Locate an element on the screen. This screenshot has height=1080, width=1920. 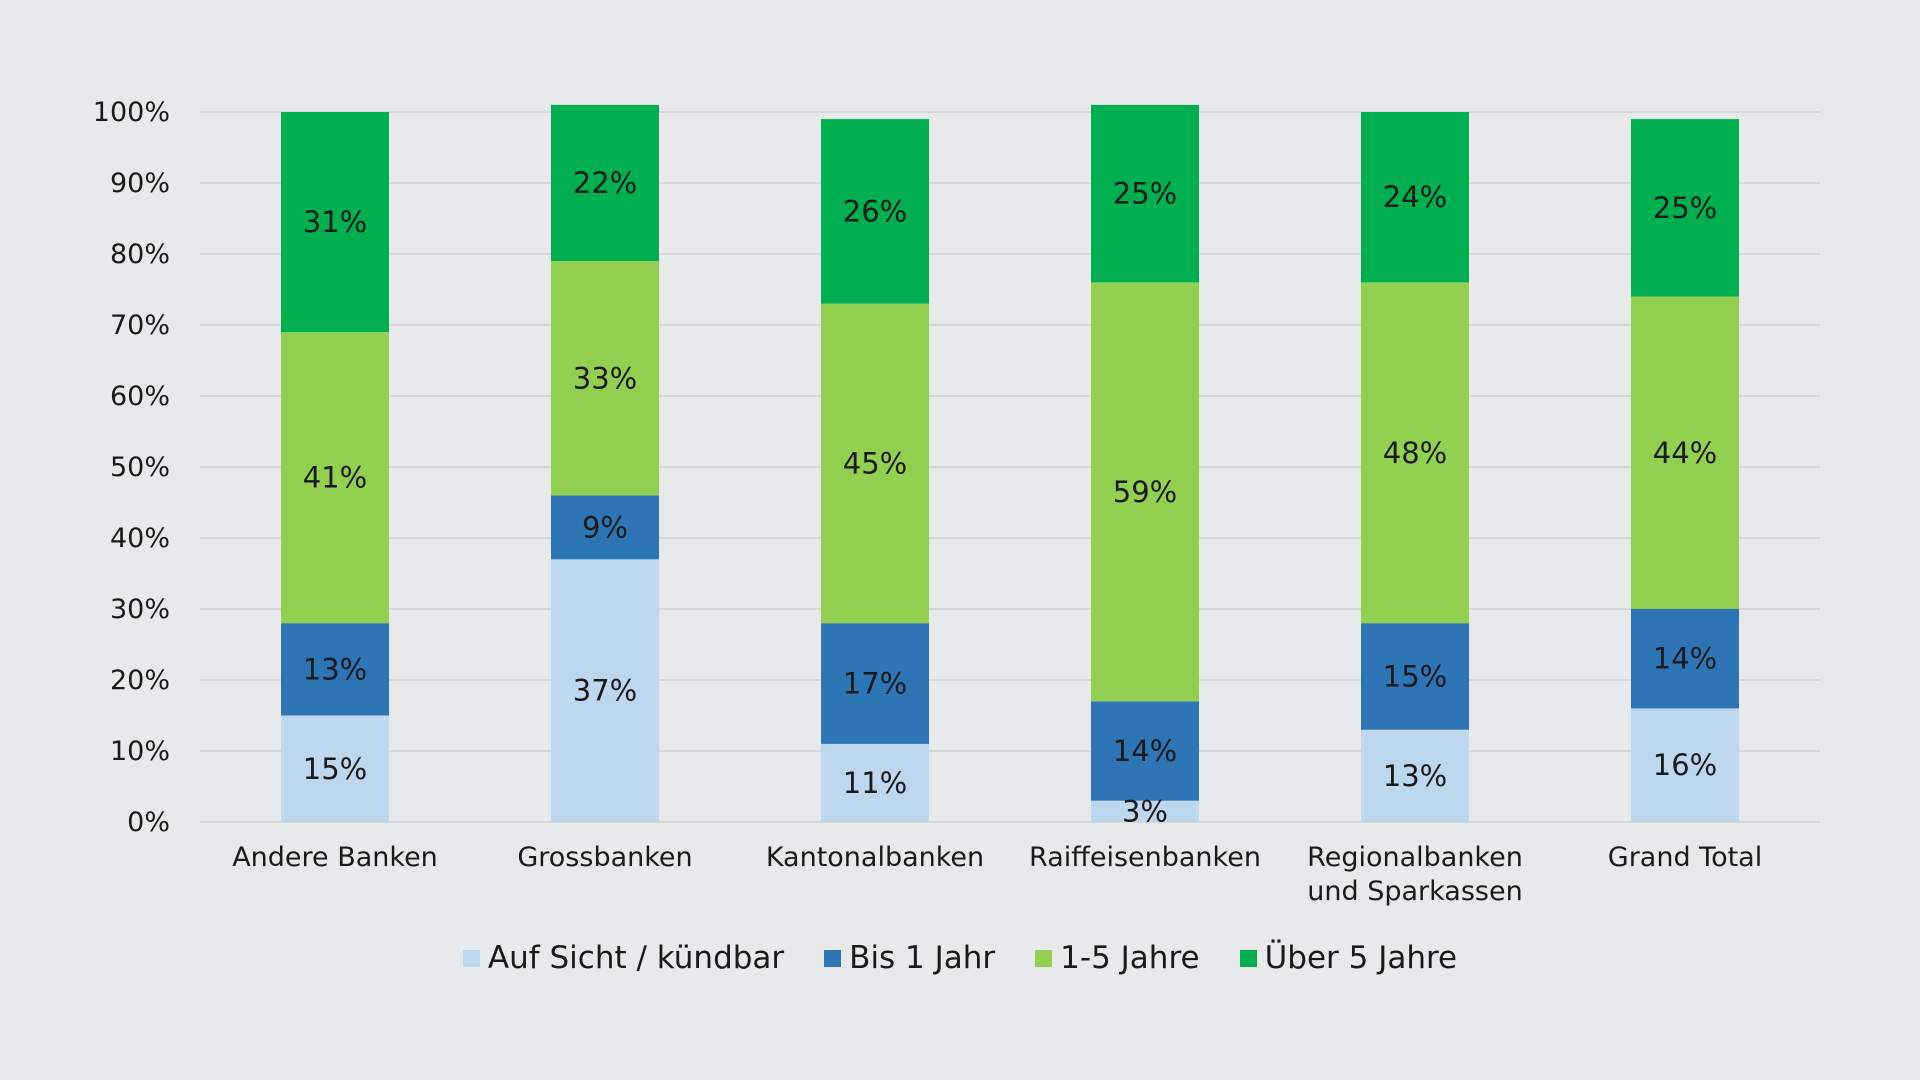
y-tick-label: 40% is located at coordinates (140, 538).